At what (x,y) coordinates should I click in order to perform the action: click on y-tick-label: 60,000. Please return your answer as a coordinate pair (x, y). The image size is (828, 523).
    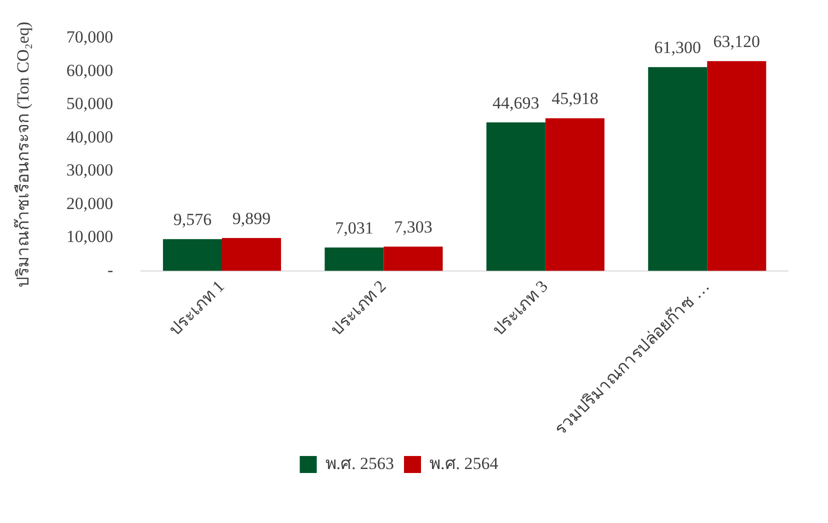
    Looking at the image, I should click on (90, 70).